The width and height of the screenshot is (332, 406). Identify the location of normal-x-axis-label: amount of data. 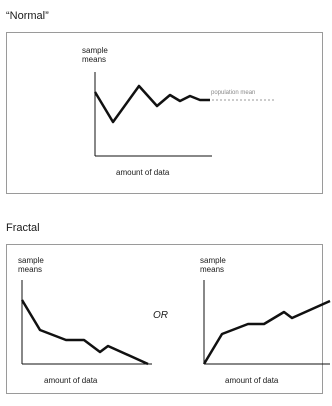
(143, 172).